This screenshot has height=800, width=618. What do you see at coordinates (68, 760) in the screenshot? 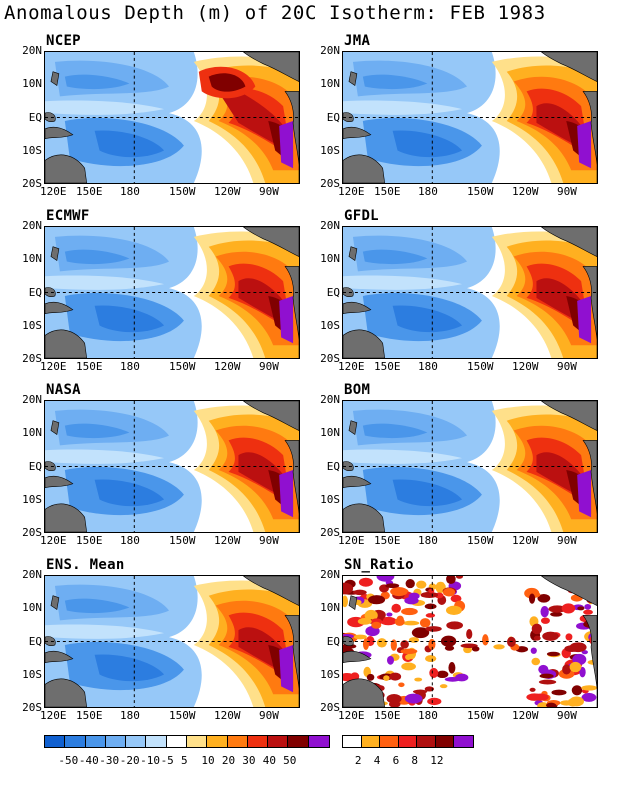
I see `colorbar-label: -50` at bounding box center [68, 760].